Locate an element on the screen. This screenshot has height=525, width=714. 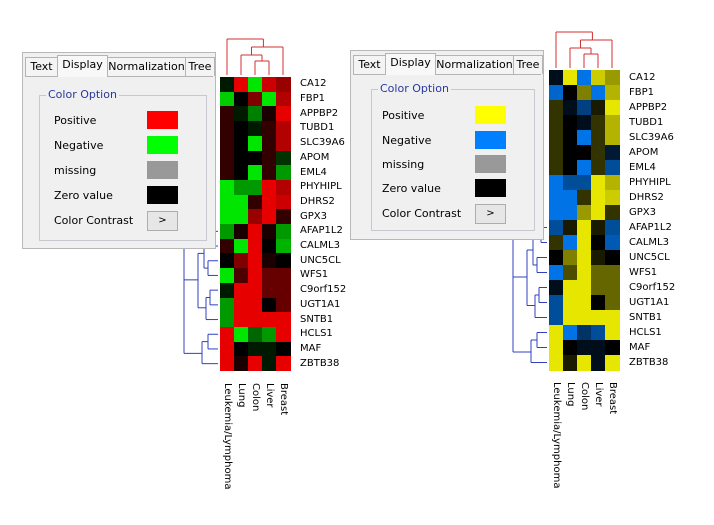
gene-label: SLC39A6 is located at coordinates (322, 143).